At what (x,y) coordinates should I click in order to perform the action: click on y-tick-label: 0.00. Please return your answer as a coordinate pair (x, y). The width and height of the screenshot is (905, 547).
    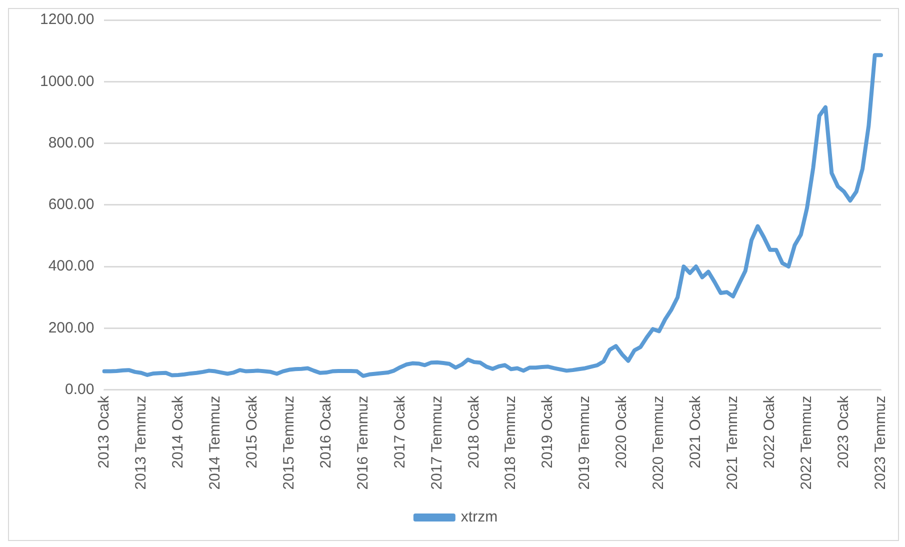
    Looking at the image, I should click on (79, 389).